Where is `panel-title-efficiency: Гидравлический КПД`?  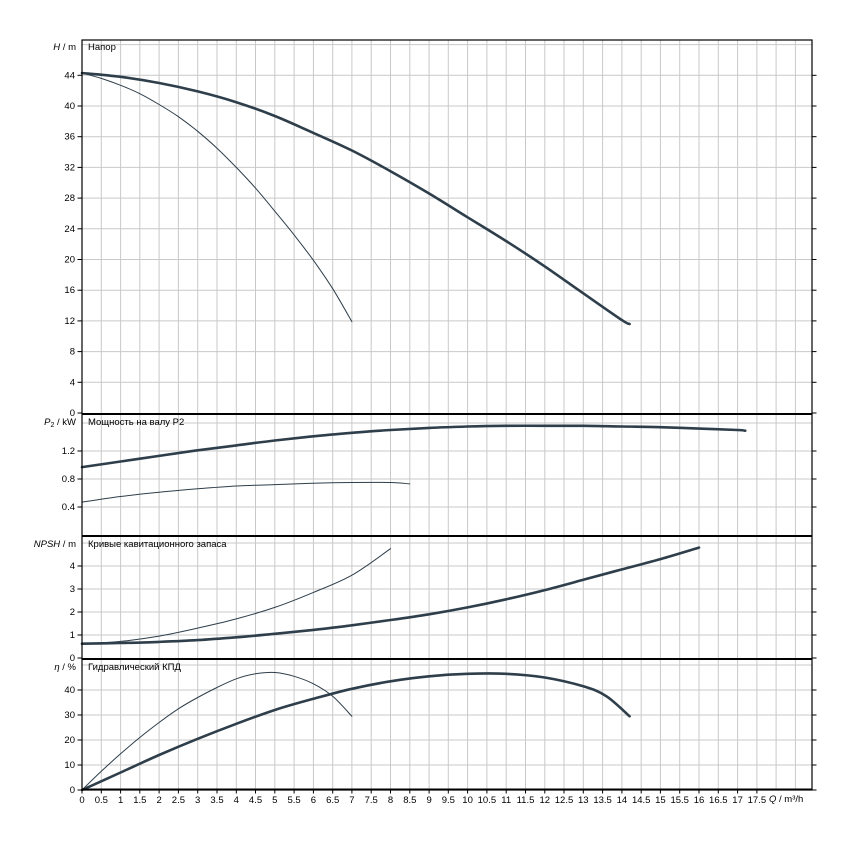
panel-title-efficiency: Гидравлический КПД is located at coordinates (134, 667).